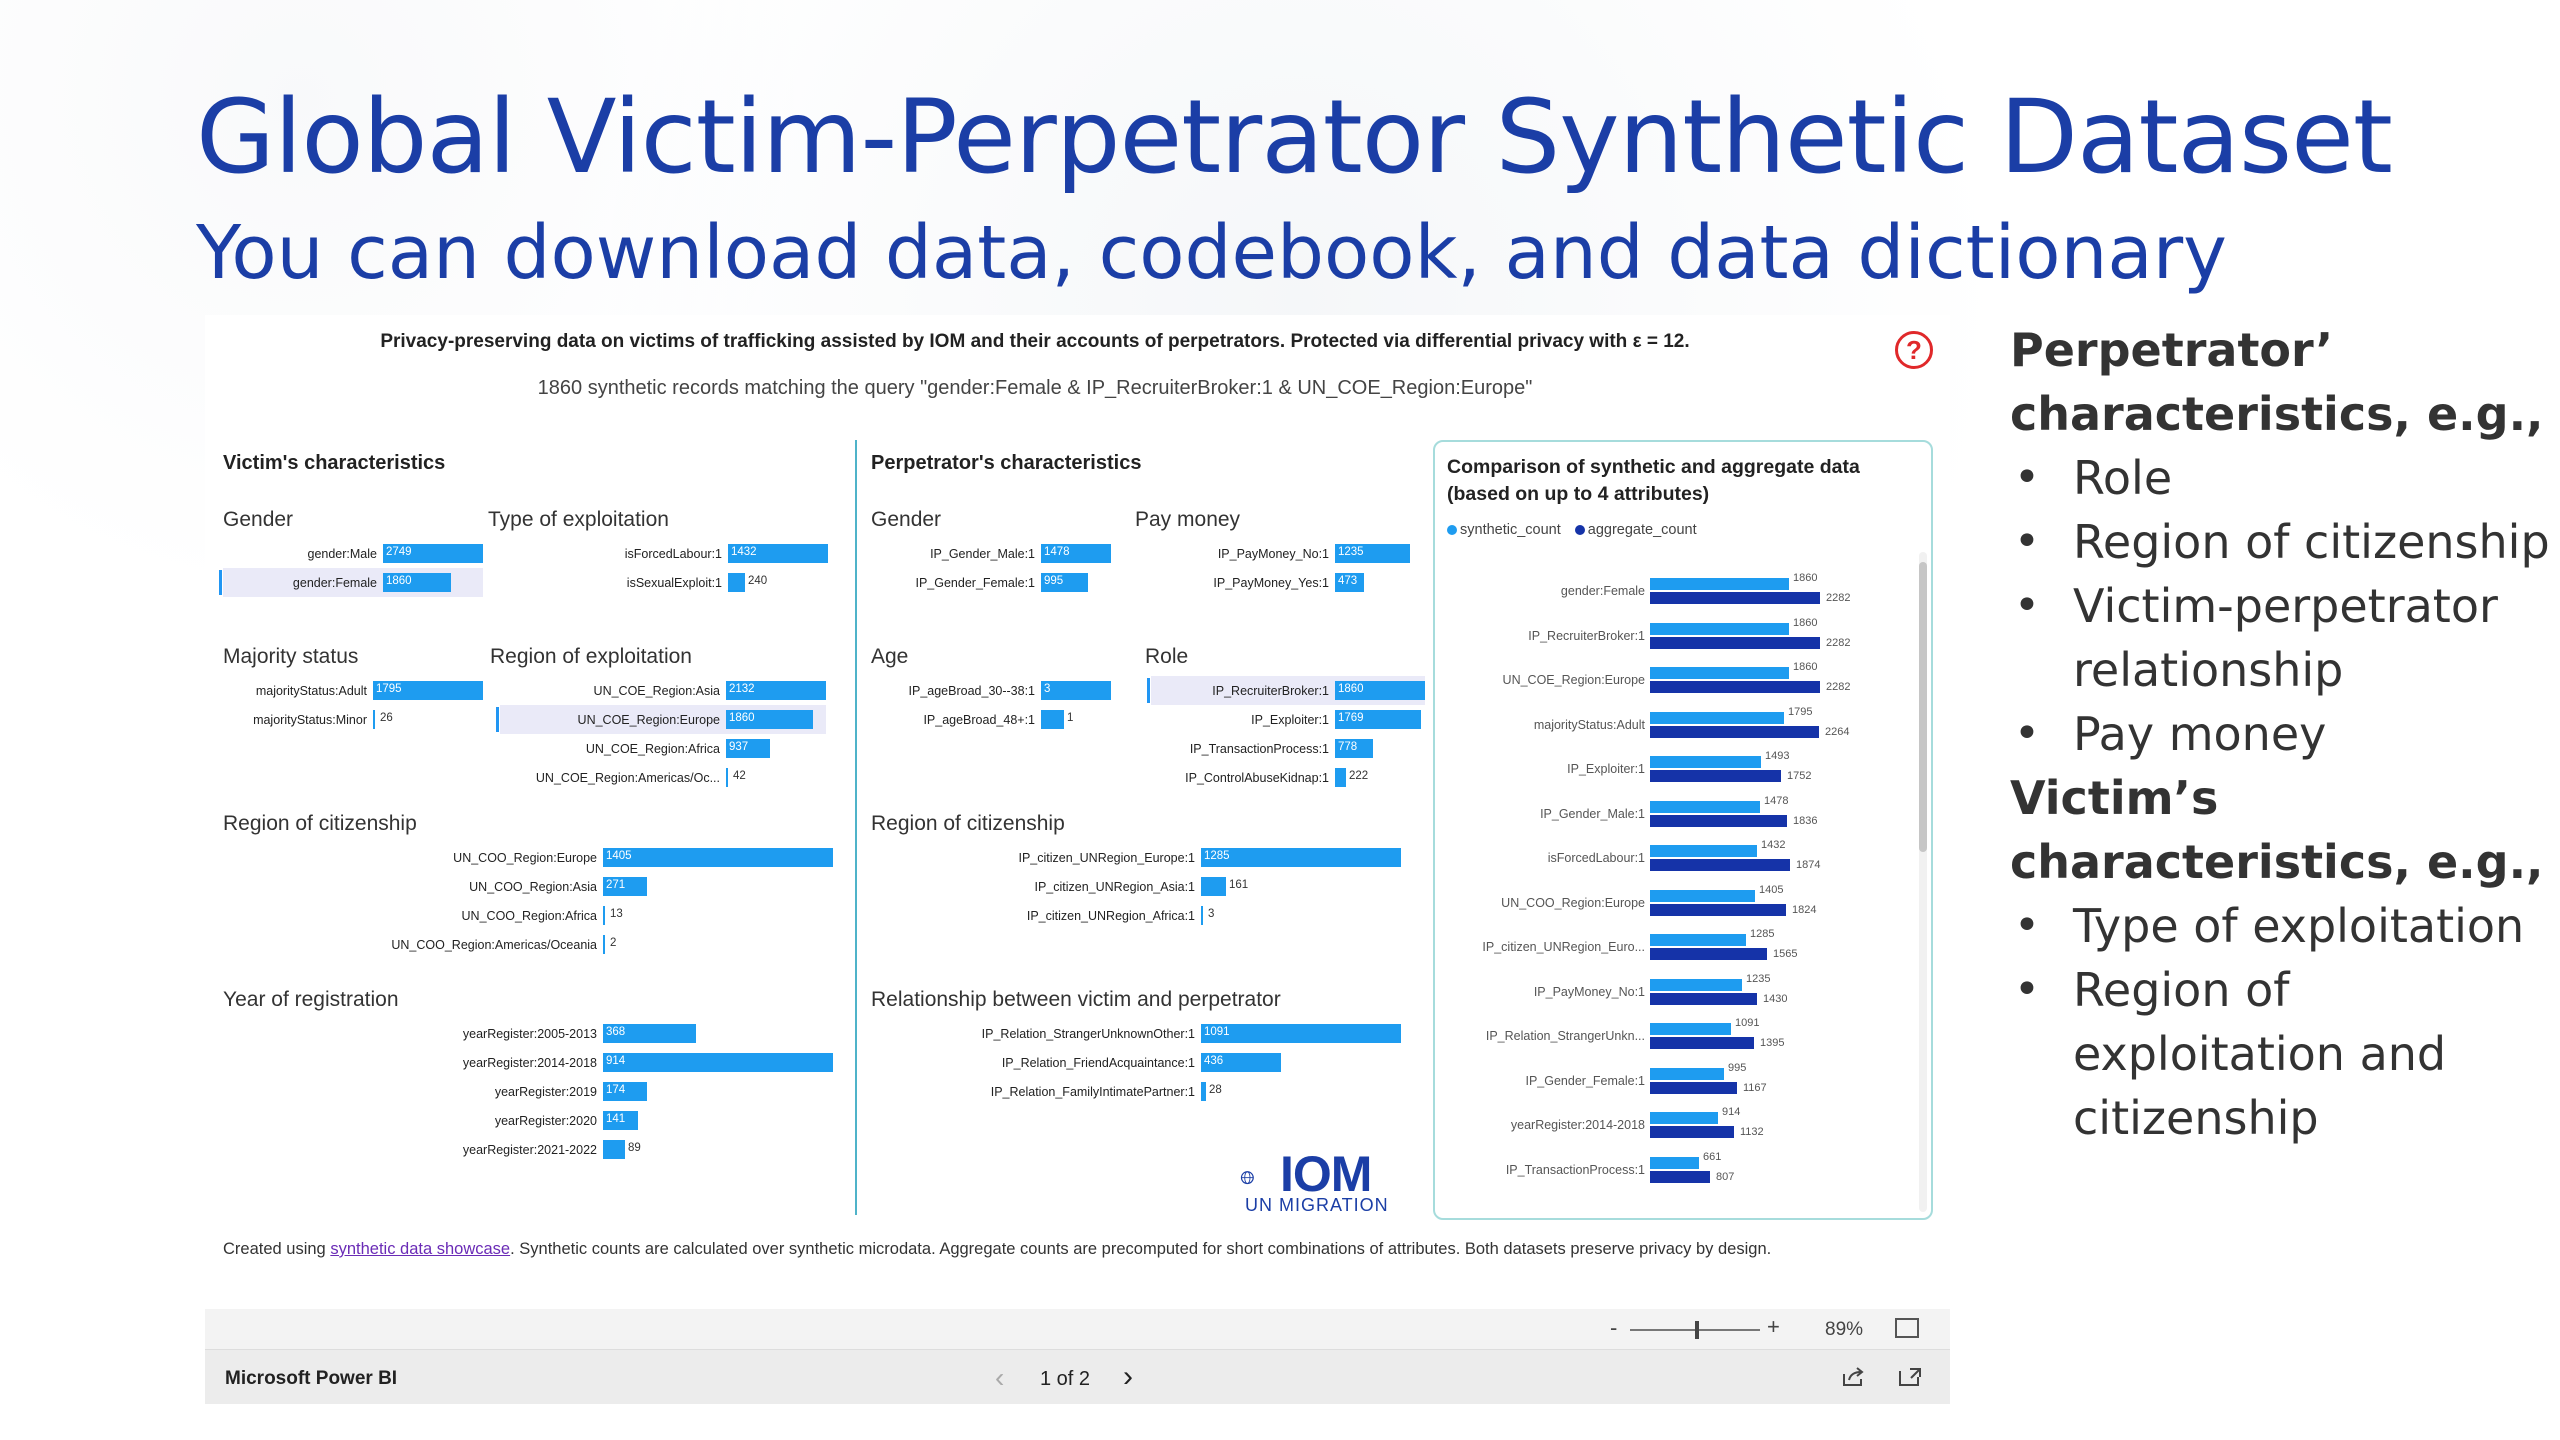  I want to click on comparison-row: UN_COO_Region:Europe 1405 1824, so click(1680, 906).